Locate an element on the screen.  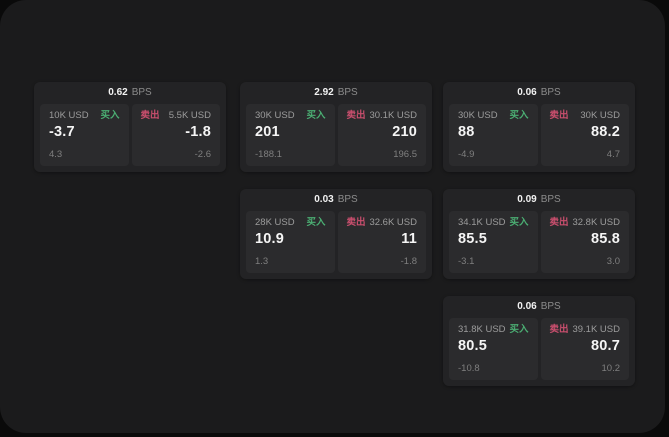
spread-bps-value: 2.92 is located at coordinates (324, 92).